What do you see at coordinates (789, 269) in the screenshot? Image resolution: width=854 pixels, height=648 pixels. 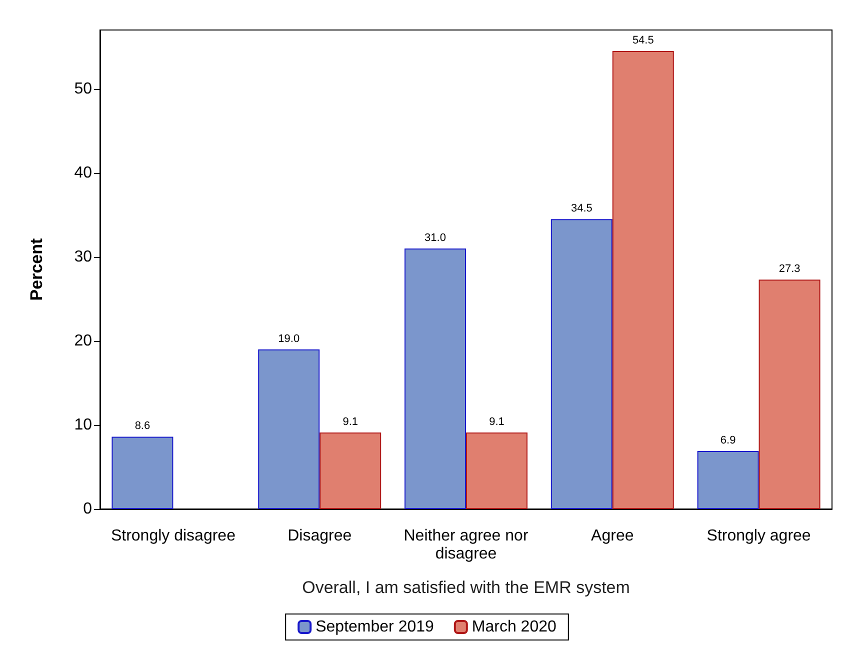 I see `data-label: 27.3` at bounding box center [789, 269].